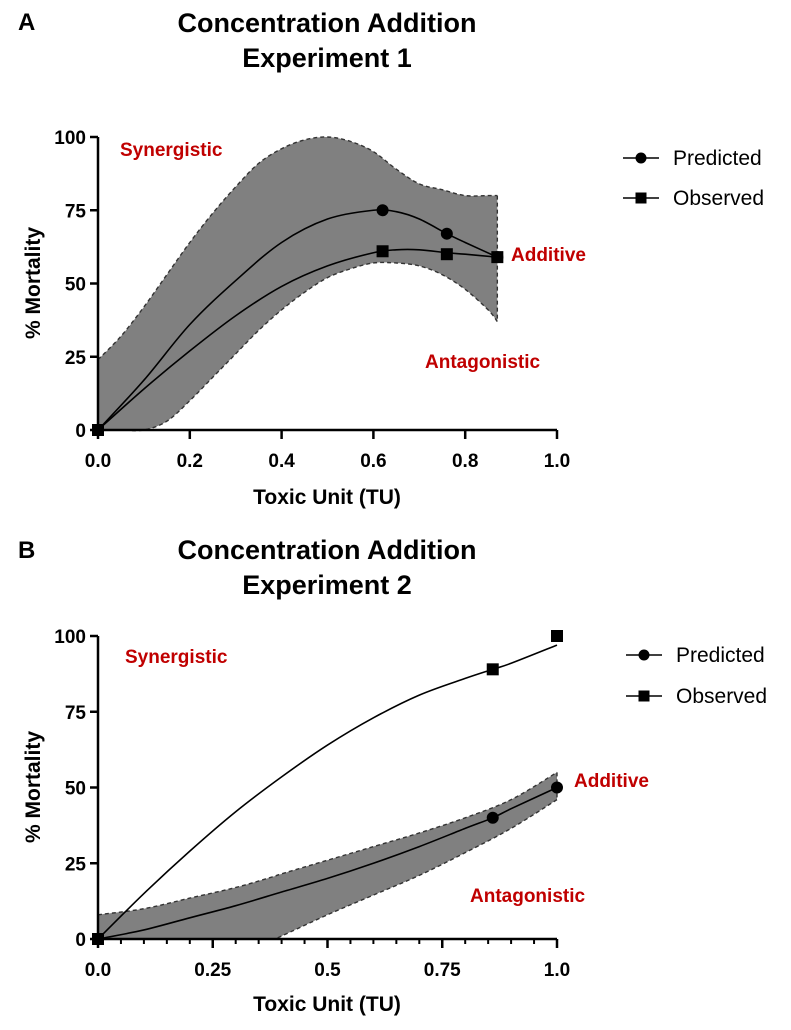 This screenshot has height=1030, width=791. Describe the element at coordinates (26, 550) in the screenshot. I see `panel-b-letter: B` at that location.